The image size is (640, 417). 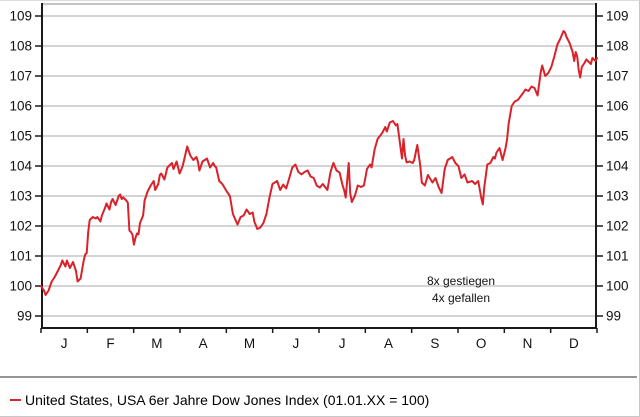 What do you see at coordinates (249, 343) in the screenshot?
I see `month-label-5: M` at bounding box center [249, 343].